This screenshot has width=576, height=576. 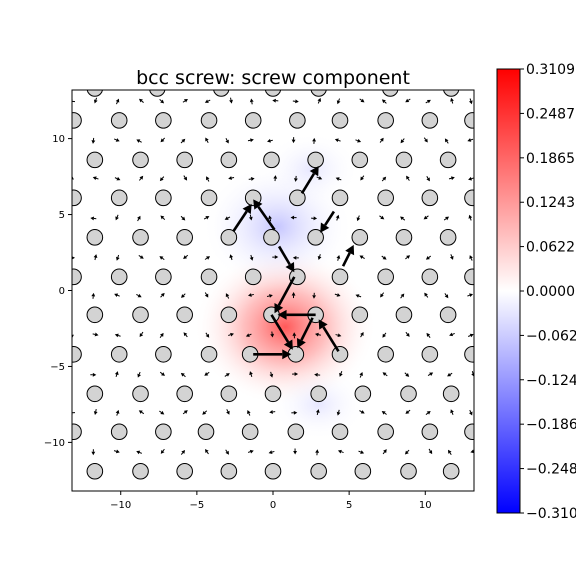 I want to click on small-arrow-102-shaft, so click(x=363, y=258).